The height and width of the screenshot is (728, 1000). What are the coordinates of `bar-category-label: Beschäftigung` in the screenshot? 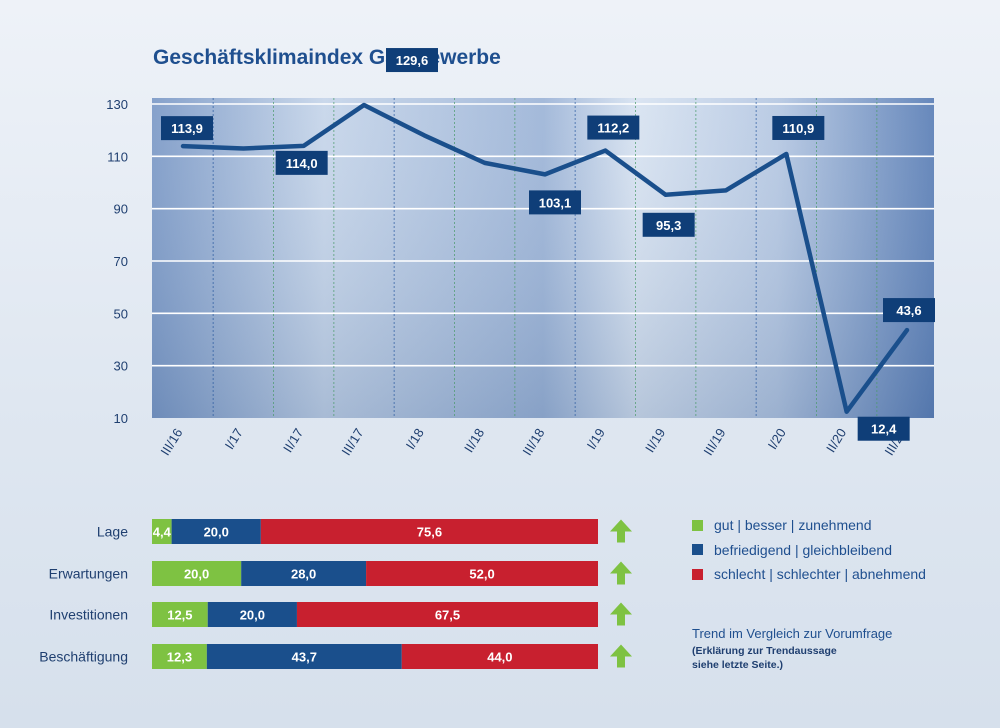 It's located at (83, 657).